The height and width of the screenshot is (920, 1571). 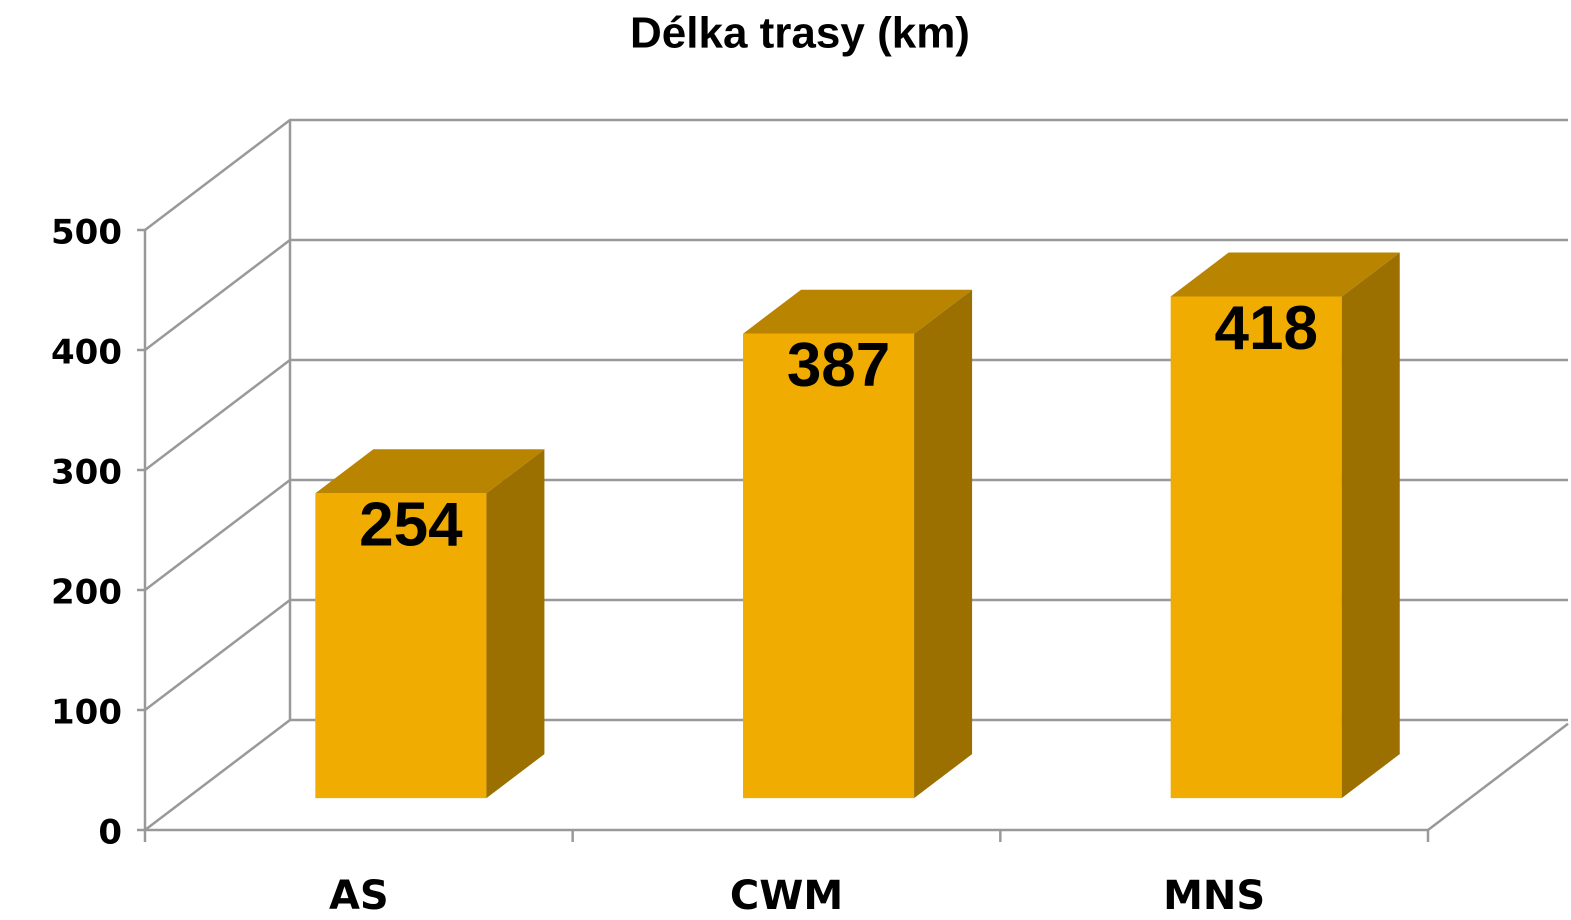 What do you see at coordinates (86, 353) in the screenshot?
I see `y-tick-label: 400` at bounding box center [86, 353].